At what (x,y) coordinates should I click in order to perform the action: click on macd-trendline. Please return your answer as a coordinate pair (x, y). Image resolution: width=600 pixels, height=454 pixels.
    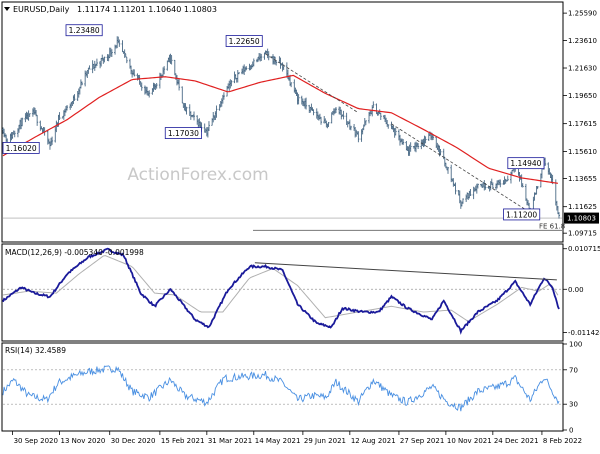
    Looking at the image, I should click on (405, 271).